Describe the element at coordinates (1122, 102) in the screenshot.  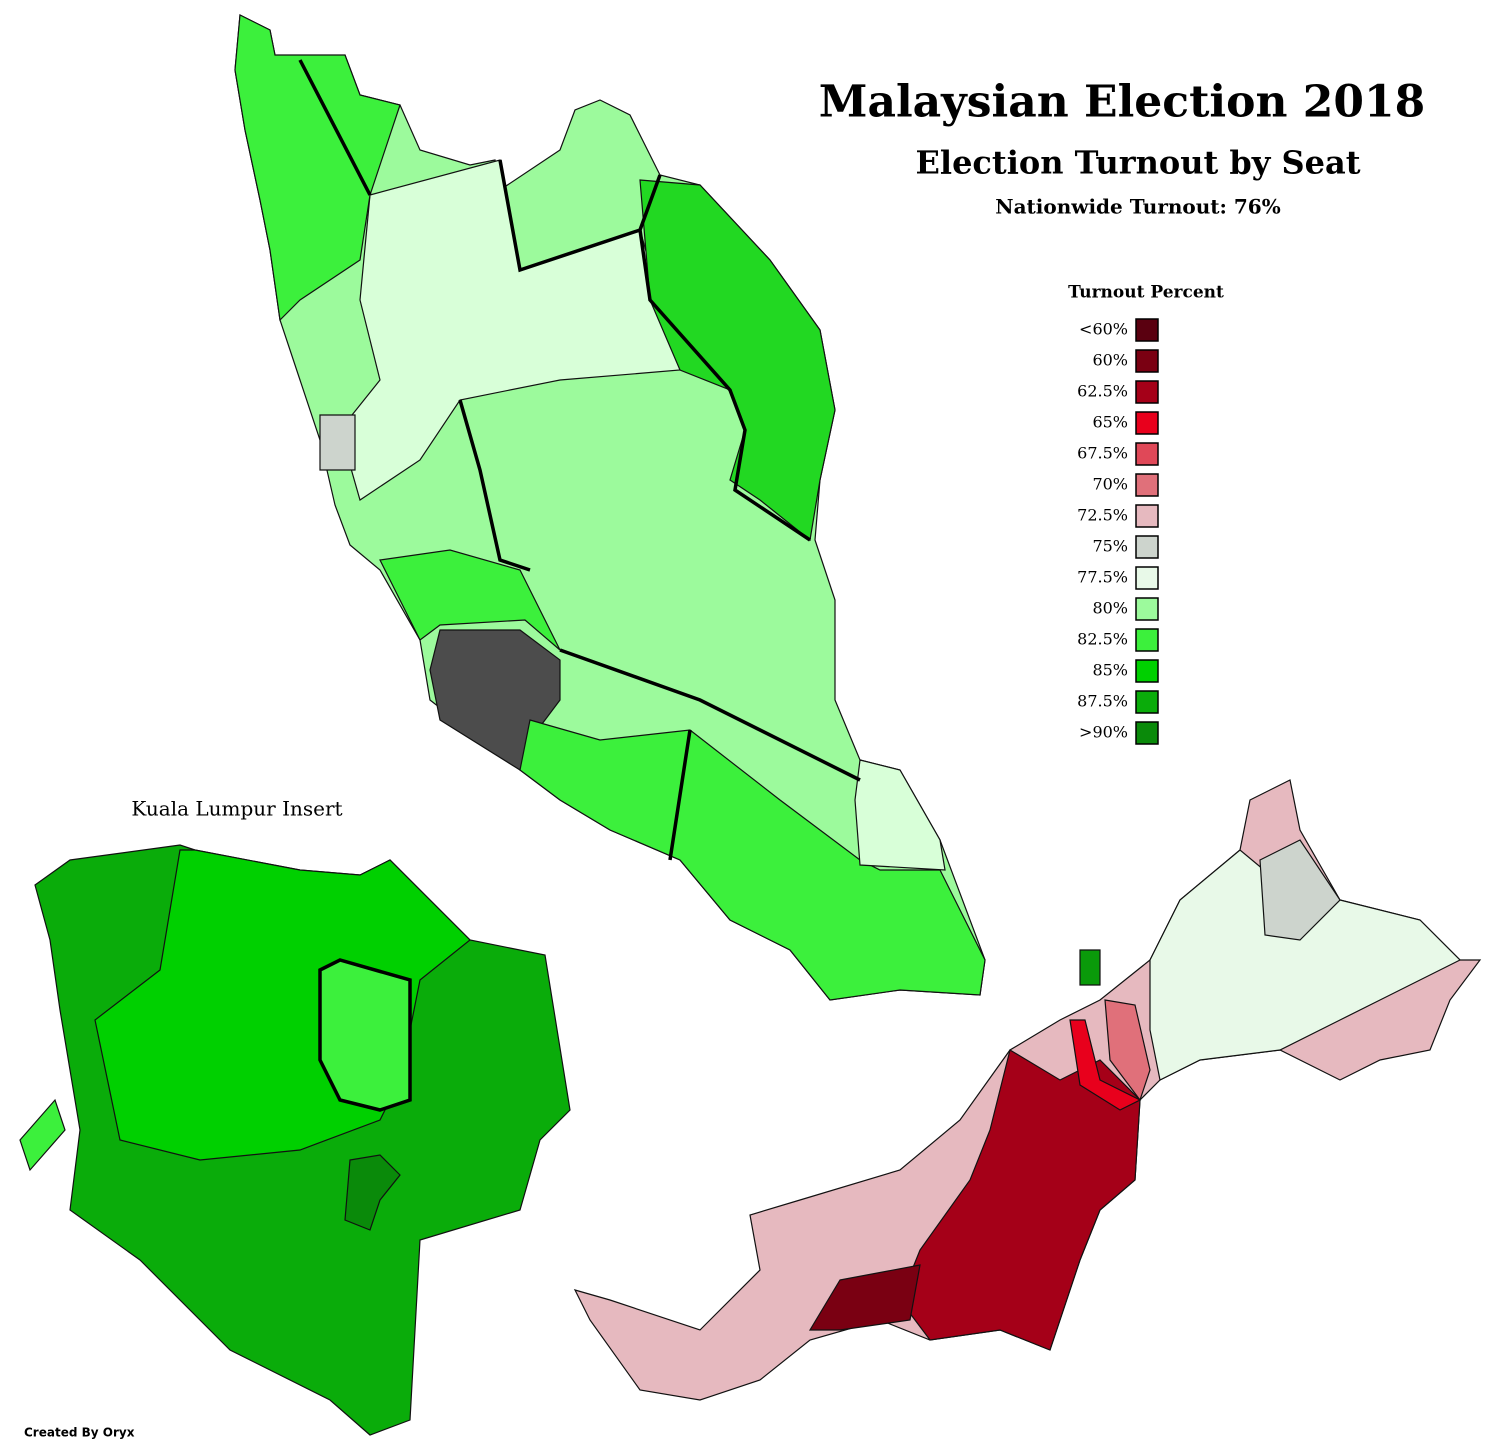
I see `title: Malaysian Election 2018` at that location.